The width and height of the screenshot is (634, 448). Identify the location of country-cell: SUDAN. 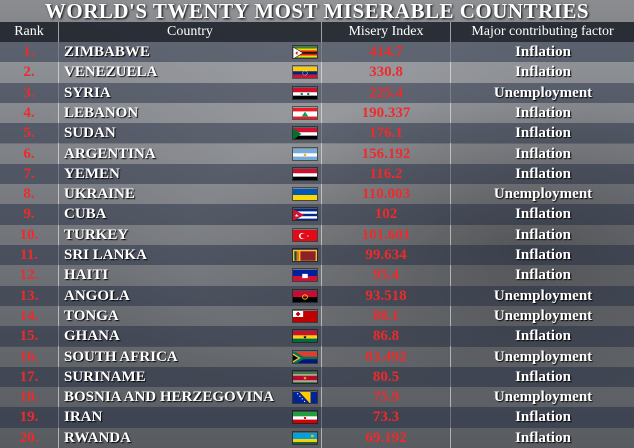
(90, 133).